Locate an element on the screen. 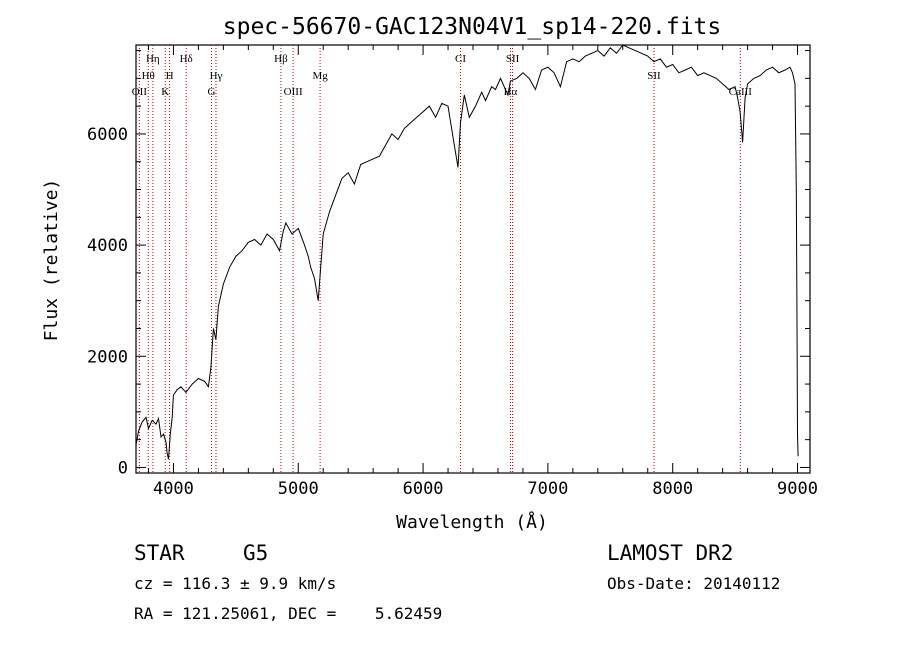 The height and width of the screenshot is (649, 900). object-type: STAR is located at coordinates (159, 553).